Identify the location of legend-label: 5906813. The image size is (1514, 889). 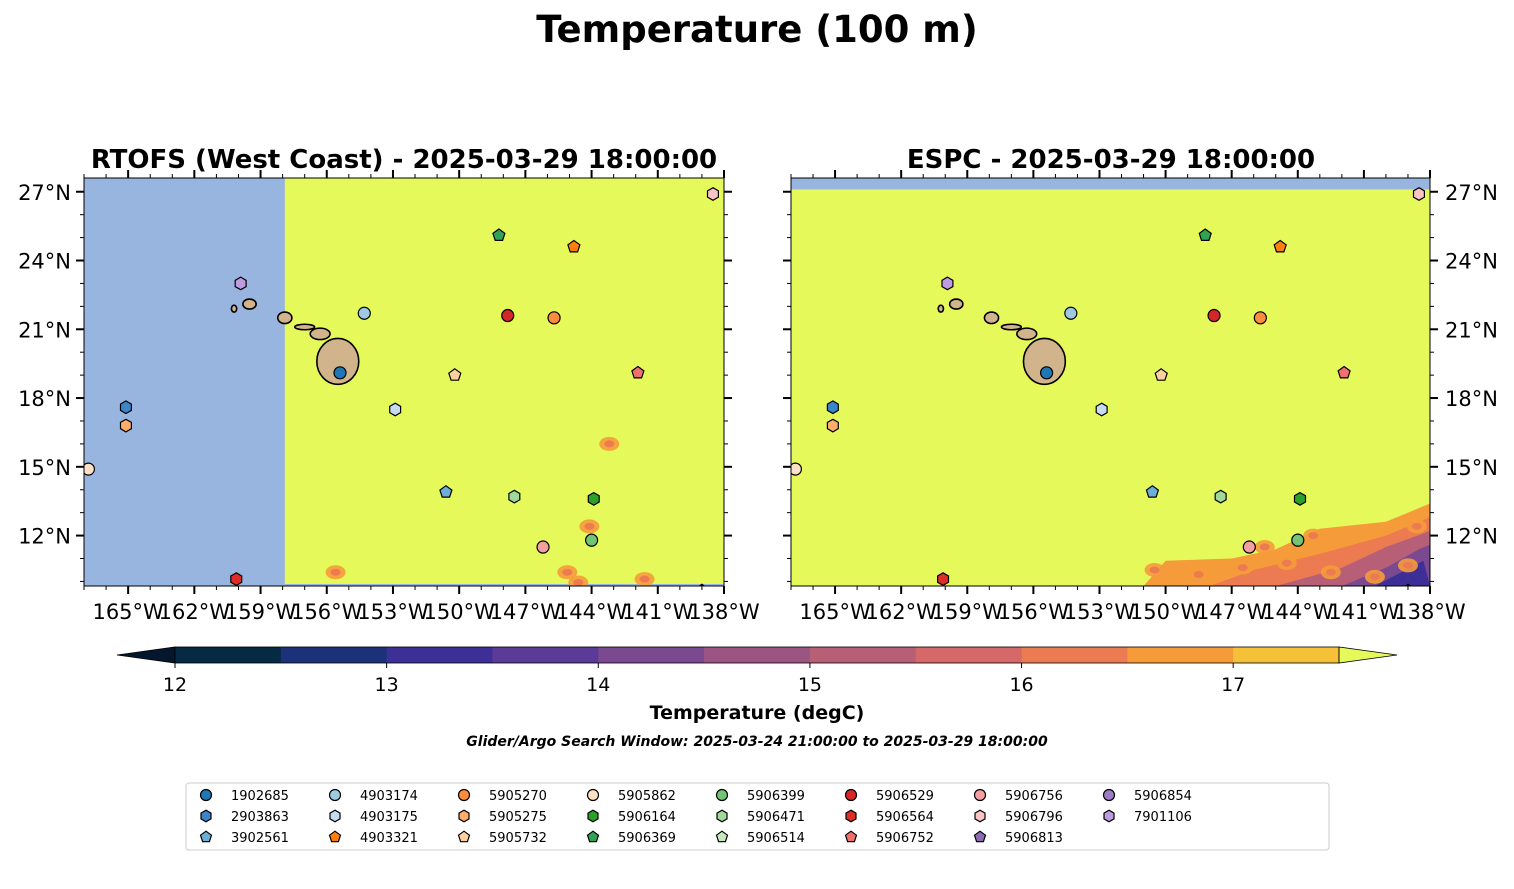
(1034, 838).